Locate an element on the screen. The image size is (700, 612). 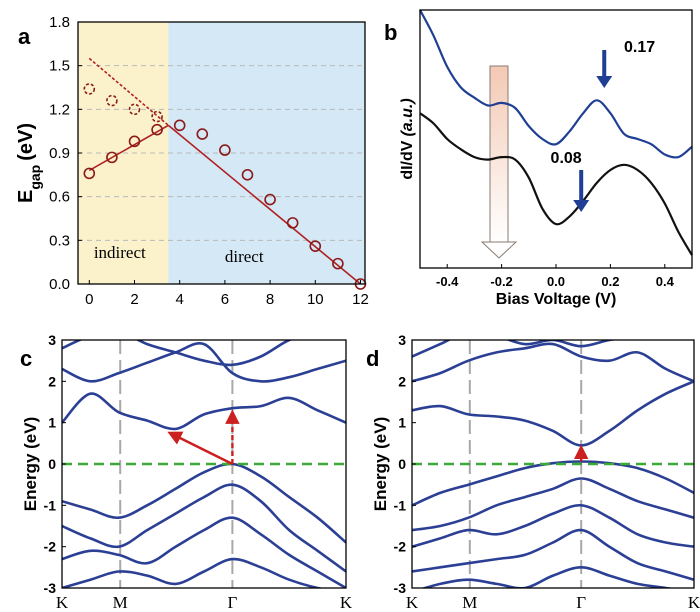
spectrum-curve is located at coordinates (556, 184).